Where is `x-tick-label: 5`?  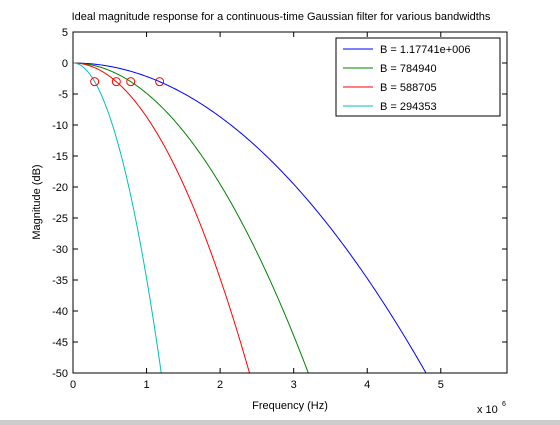 x-tick-label: 5 is located at coordinates (441, 385).